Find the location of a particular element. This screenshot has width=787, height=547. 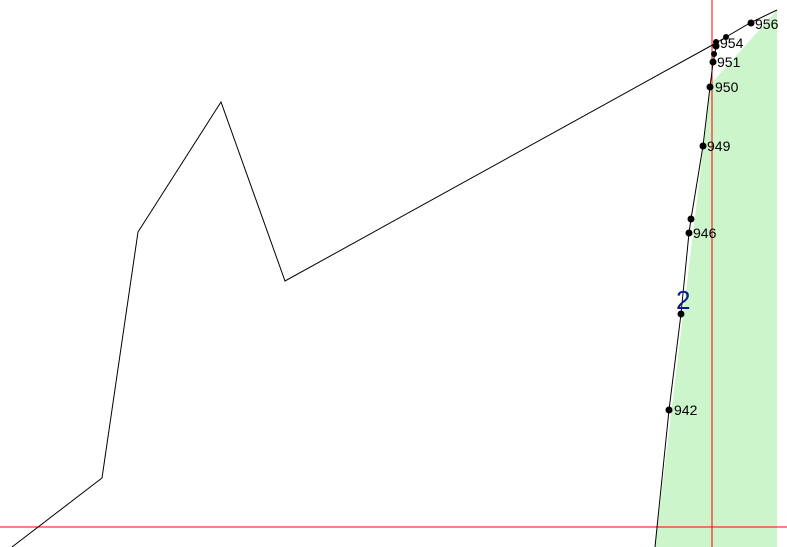

survey-point-946: 946 is located at coordinates (701, 233).